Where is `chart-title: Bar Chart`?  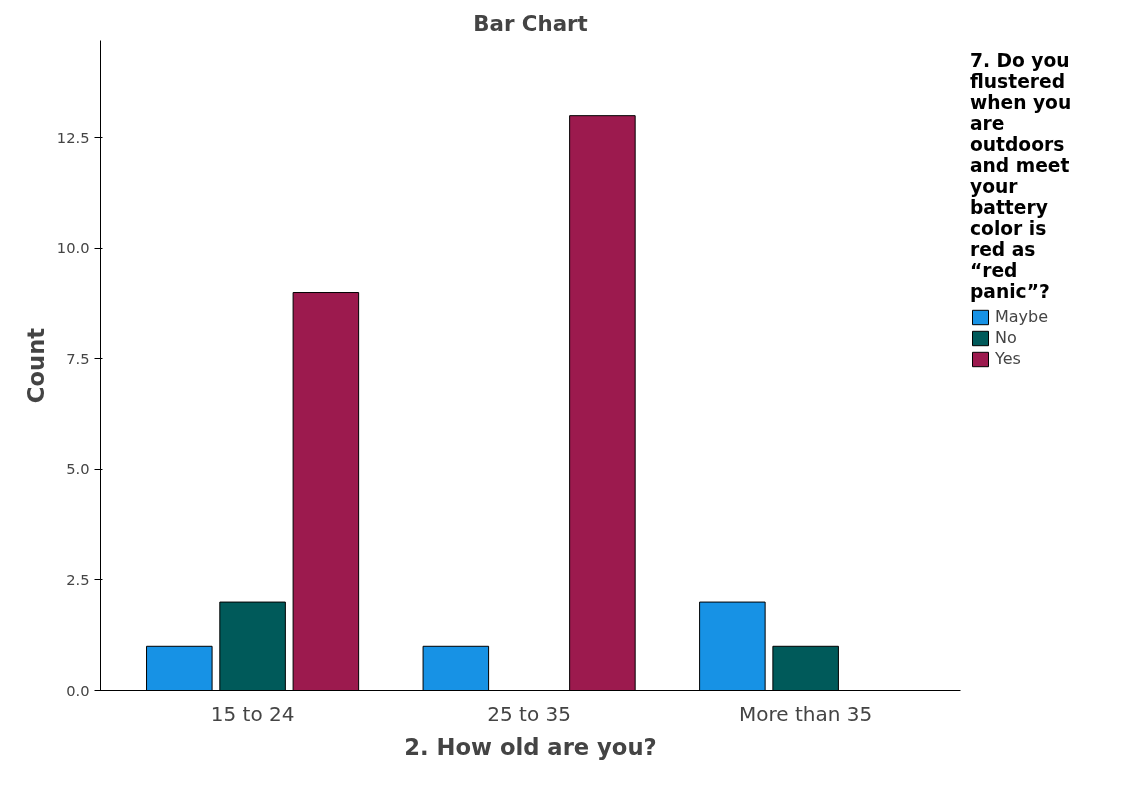 chart-title: Bar Chart is located at coordinates (530, 23).